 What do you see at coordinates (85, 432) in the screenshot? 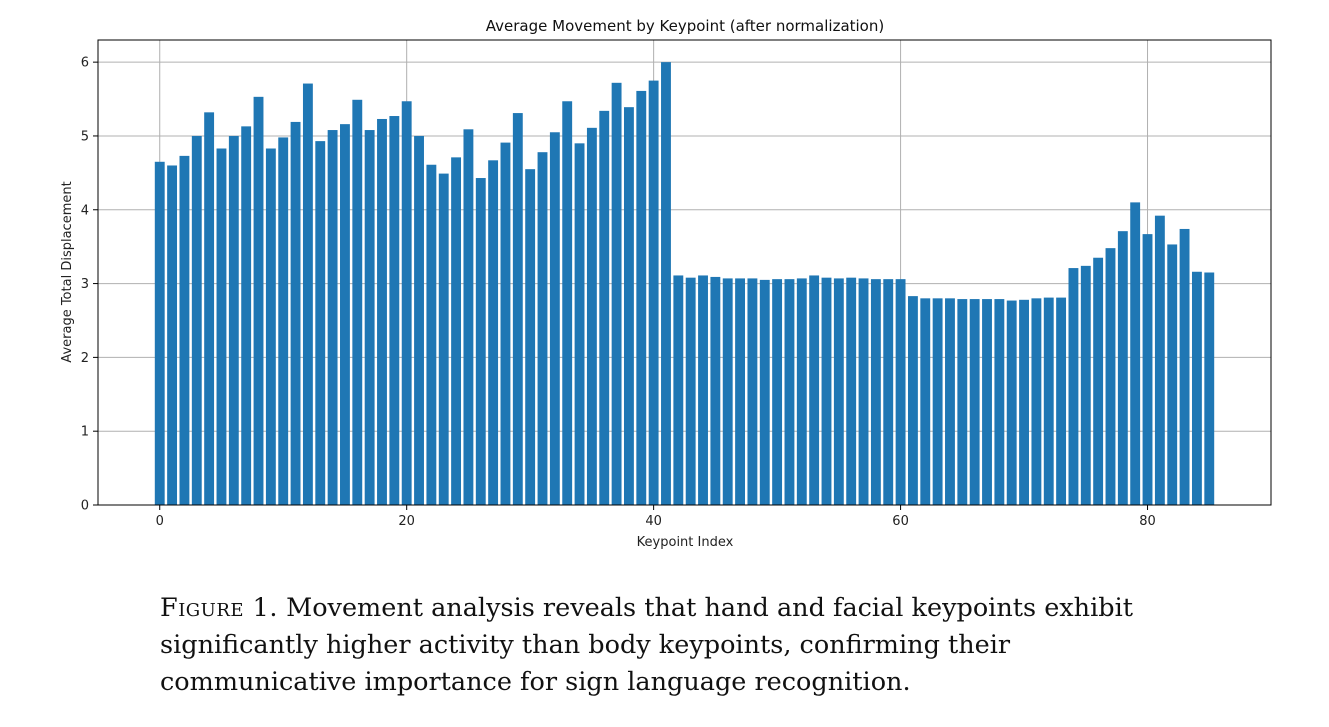
I see `y-tick-label: 1` at bounding box center [85, 432].